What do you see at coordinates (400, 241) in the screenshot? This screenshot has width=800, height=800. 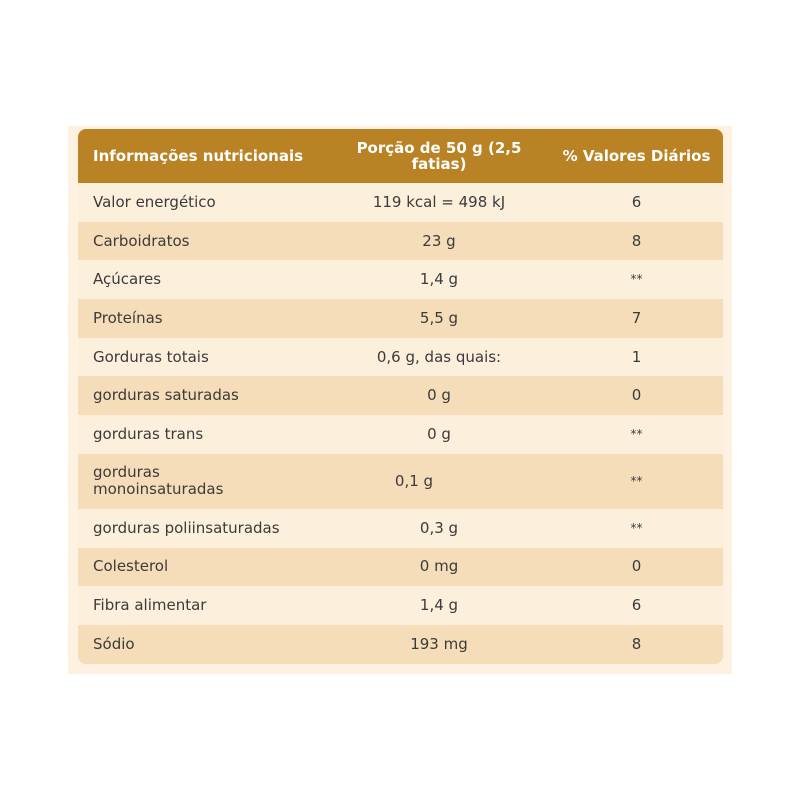 I see `table-row: Carboidratos 23 g 8` at bounding box center [400, 241].